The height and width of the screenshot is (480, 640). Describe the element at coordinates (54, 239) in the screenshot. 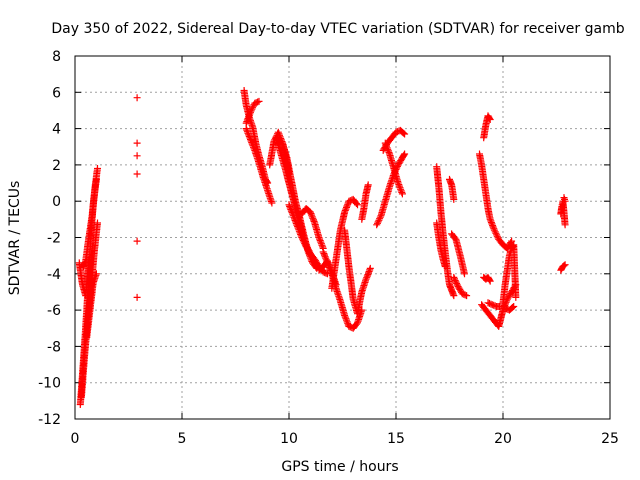

I see `y-tick-label: -2` at that location.